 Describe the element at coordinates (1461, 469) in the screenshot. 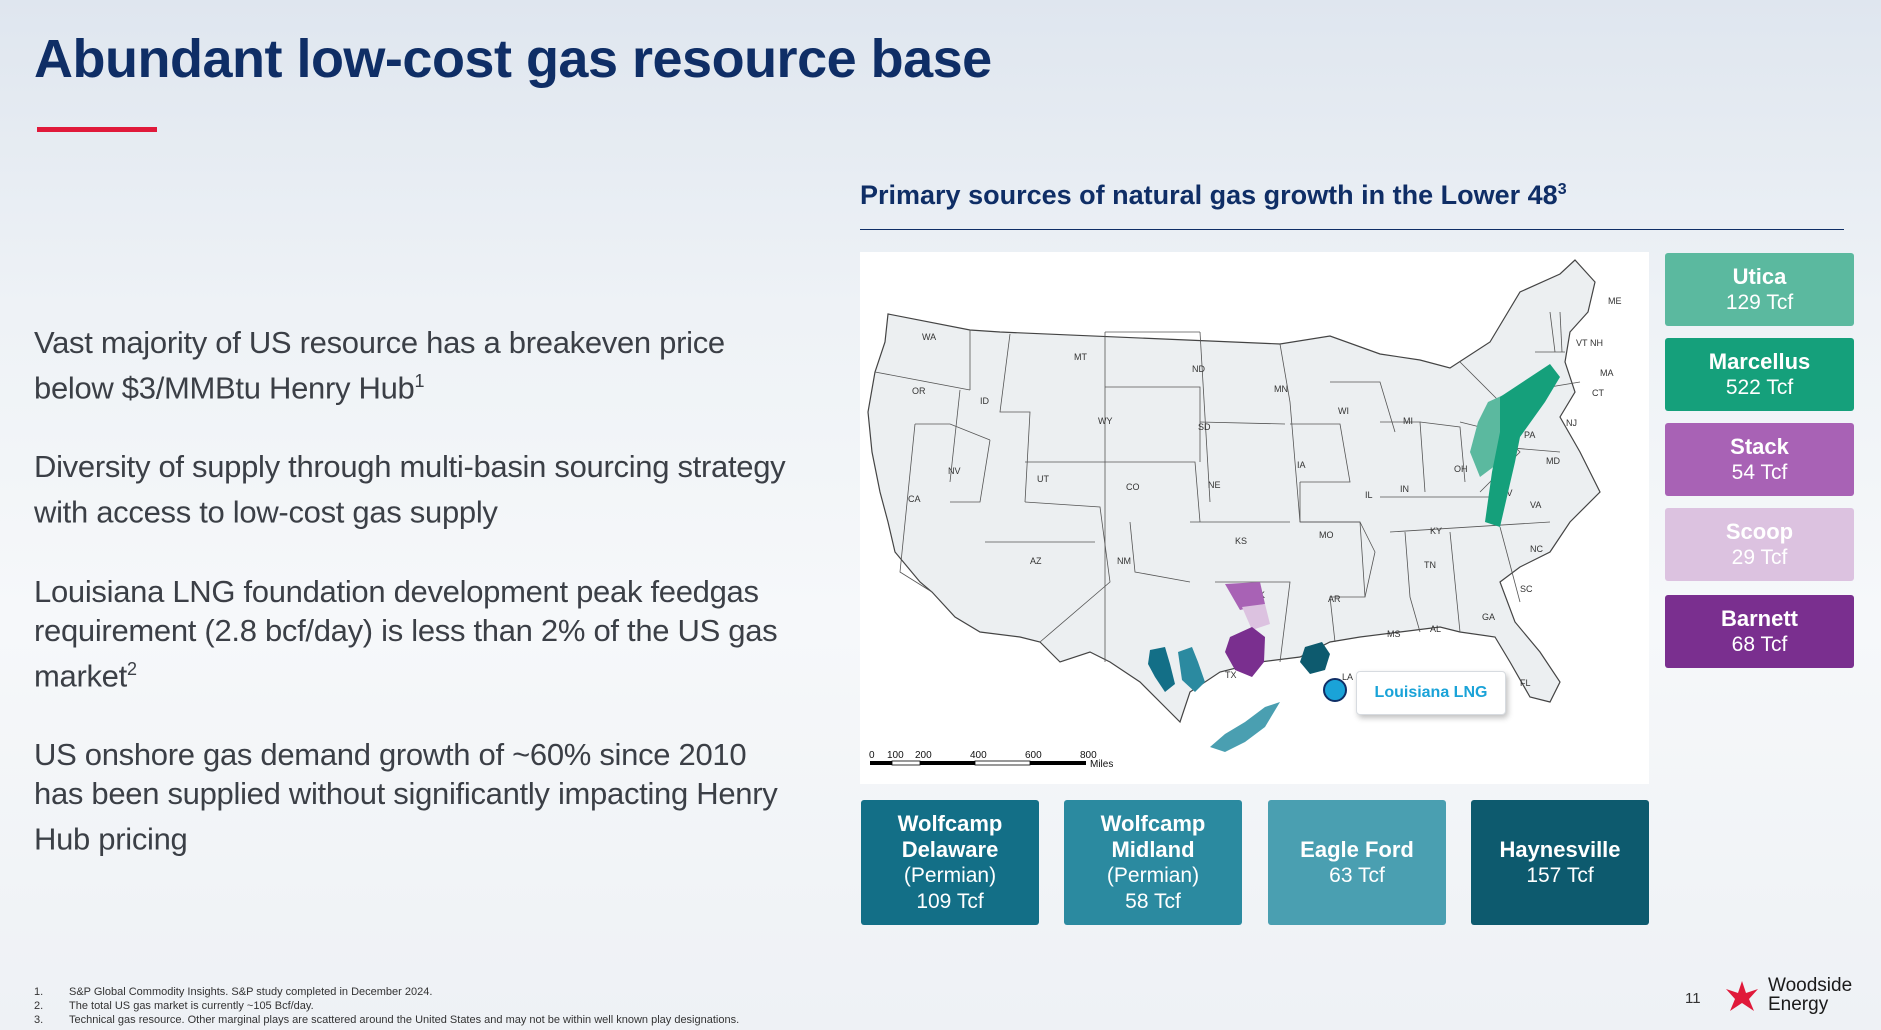

I see `state-label-oh: OH` at that location.